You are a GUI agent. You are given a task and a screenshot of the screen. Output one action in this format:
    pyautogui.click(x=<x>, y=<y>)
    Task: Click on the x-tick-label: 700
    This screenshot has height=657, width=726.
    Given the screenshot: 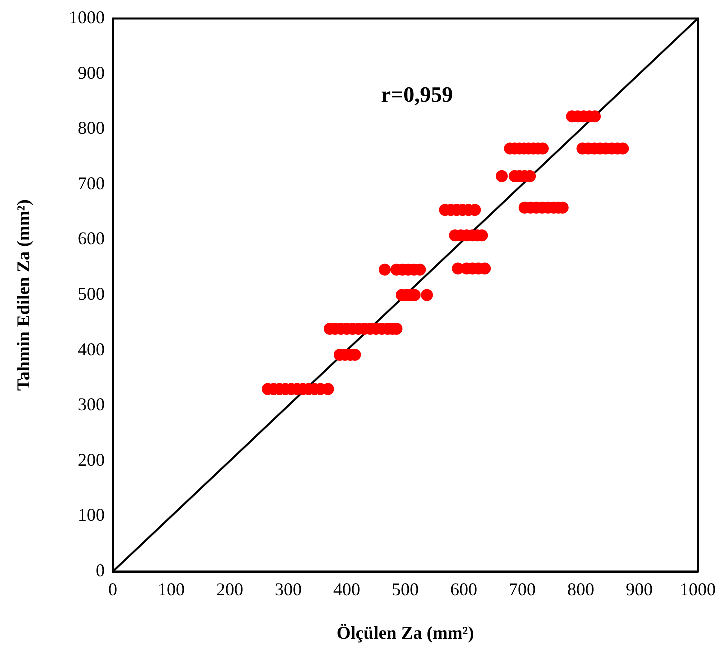 What is the action you would take?
    pyautogui.click(x=522, y=589)
    